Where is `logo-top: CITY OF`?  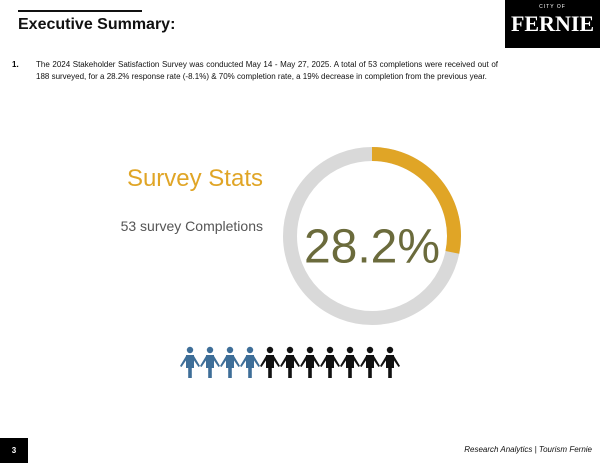 logo-top: CITY OF is located at coordinates (552, 7).